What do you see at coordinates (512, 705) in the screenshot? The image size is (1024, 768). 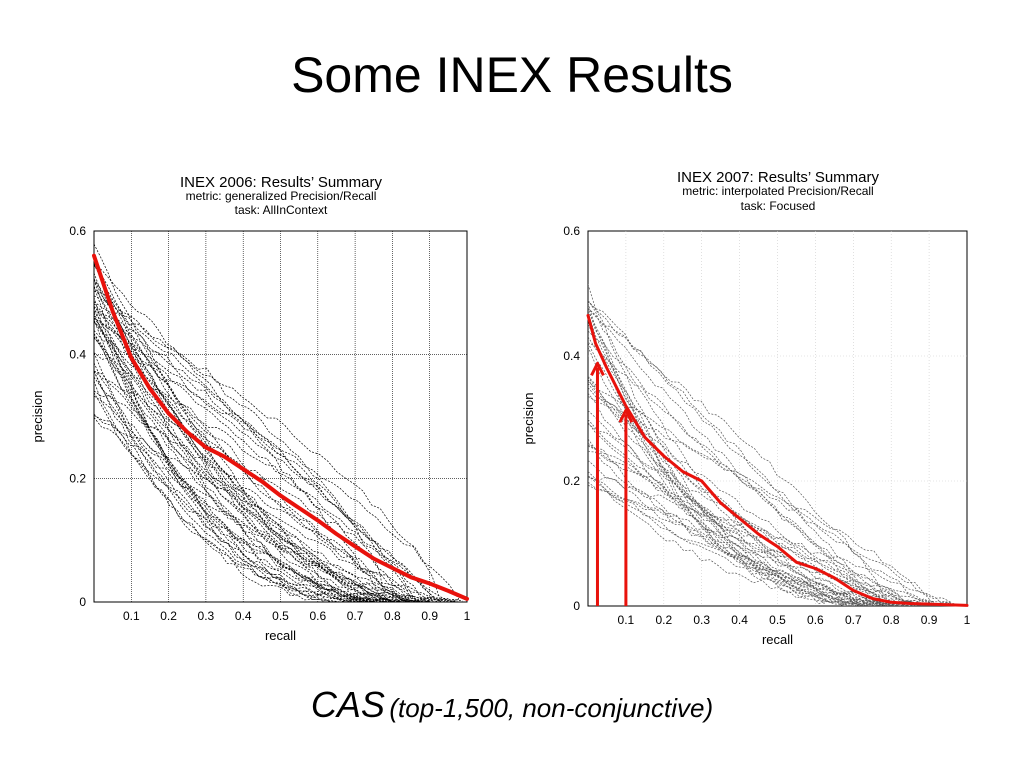 I see `footer-caption: CAS (top-1,500, non-conjunctive)` at bounding box center [512, 705].